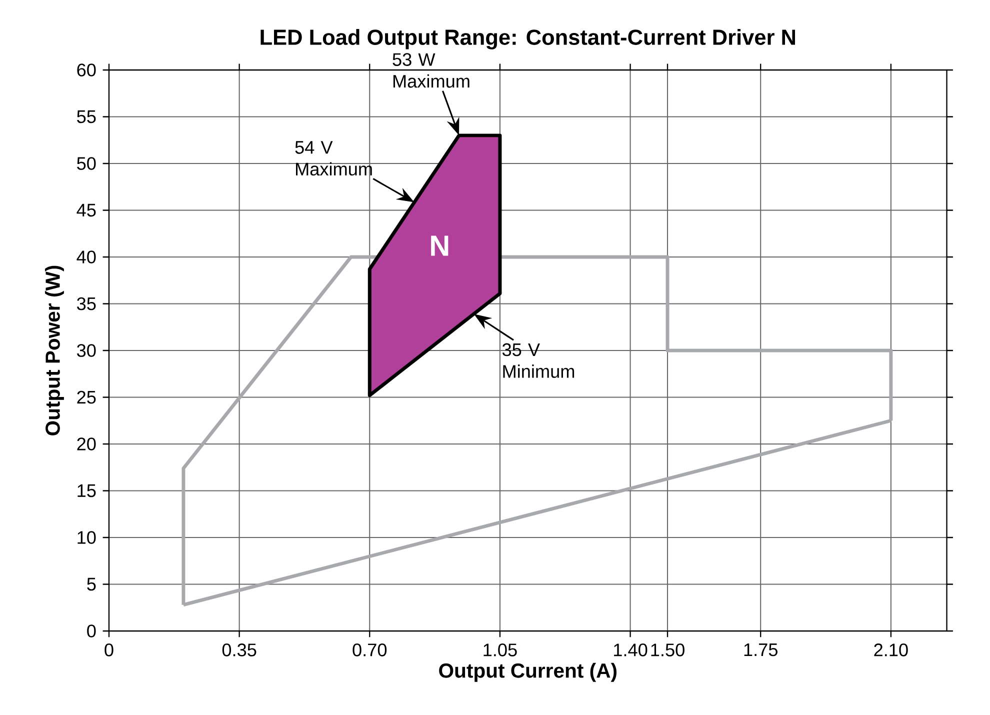 Image resolution: width=990 pixels, height=715 pixels. What do you see at coordinates (369, 650) in the screenshot?
I see `x-tick-label: 0.70` at bounding box center [369, 650].